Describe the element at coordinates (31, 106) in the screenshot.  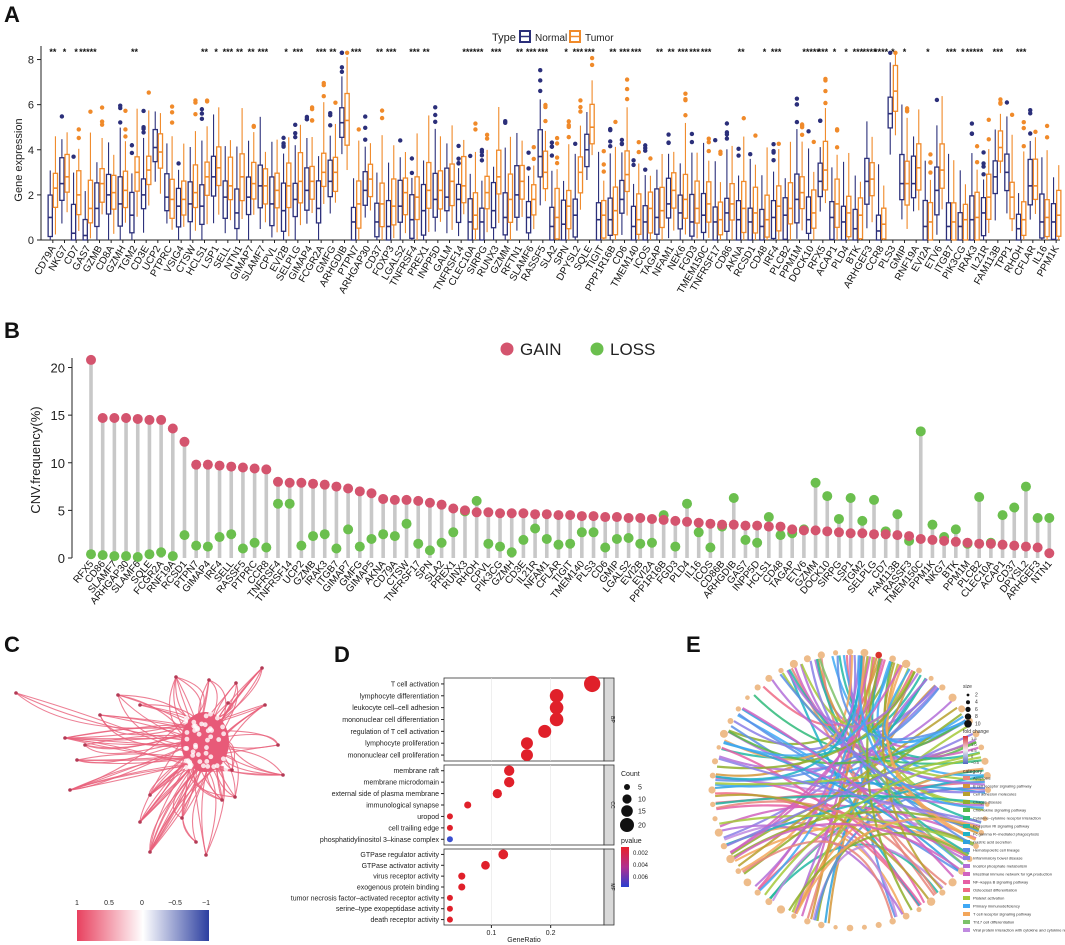
I see `y-tick-label: 6` at that location.